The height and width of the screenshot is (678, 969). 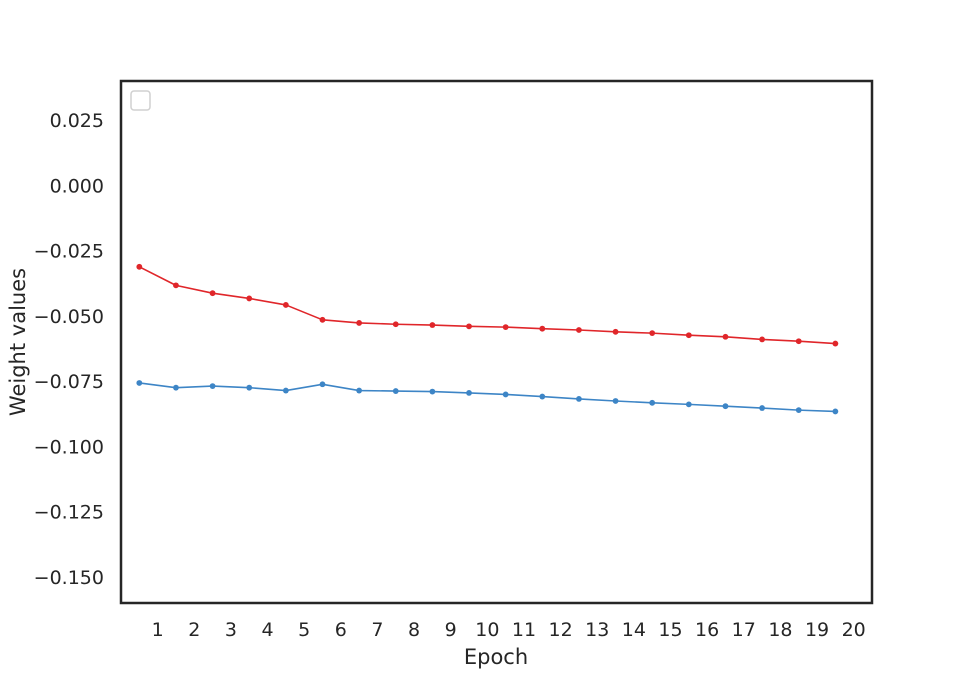 What do you see at coordinates (561, 630) in the screenshot?
I see `x-tick-label: 12` at bounding box center [561, 630].